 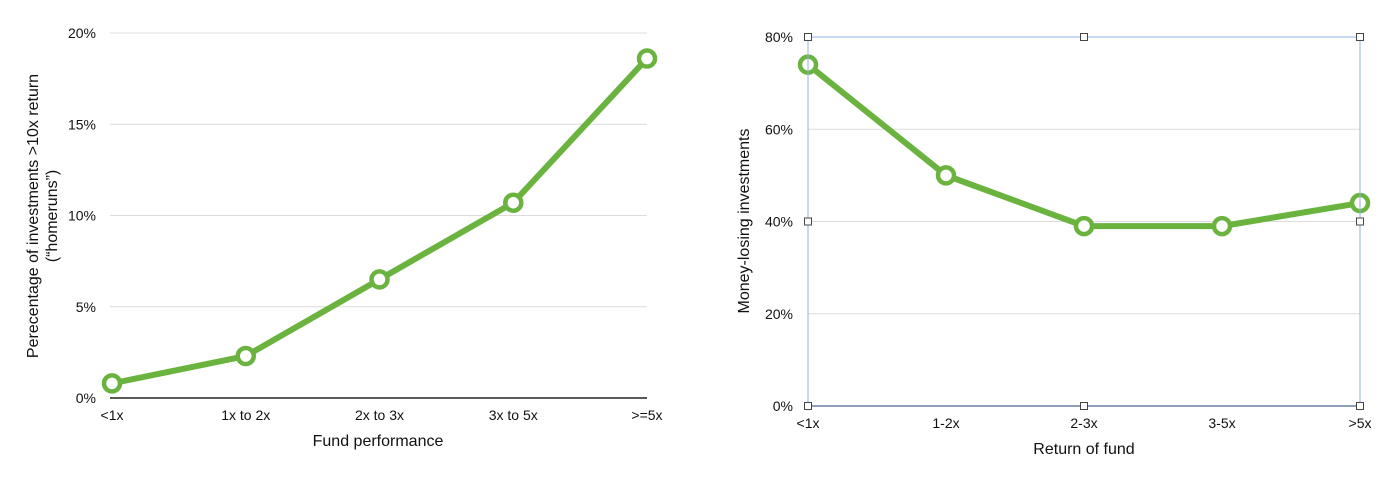 I want to click on chart1-x-ticks: <1x 1x to 2x 2x to 3x 3x to 5x >=5x, so click(x=382, y=415).